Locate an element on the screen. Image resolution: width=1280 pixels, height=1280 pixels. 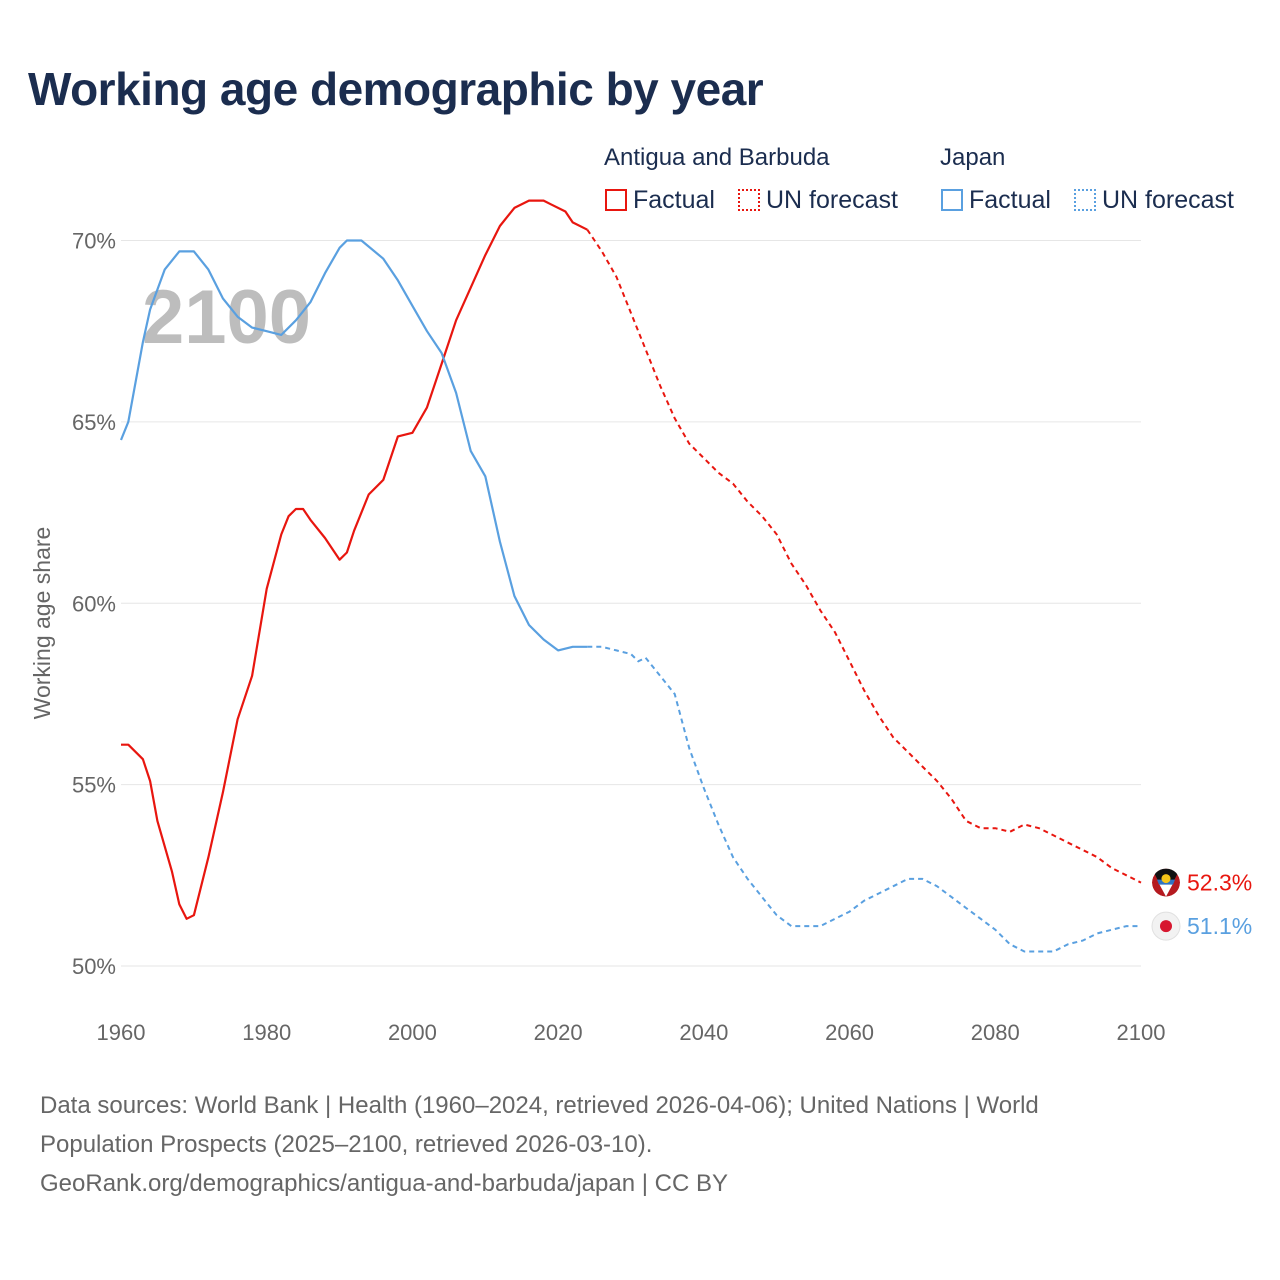
y-axis-ticks: 50% 55% 60% 65% 70% is located at coordinates (94, 604).